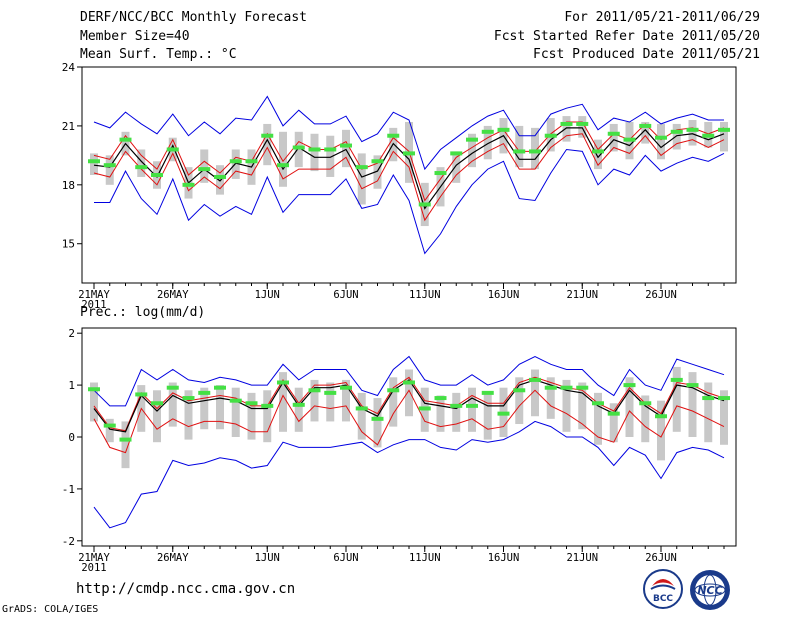  What do you see at coordinates (68, 489) in the screenshot?
I see `y-tick-label-1: -1` at bounding box center [68, 489].